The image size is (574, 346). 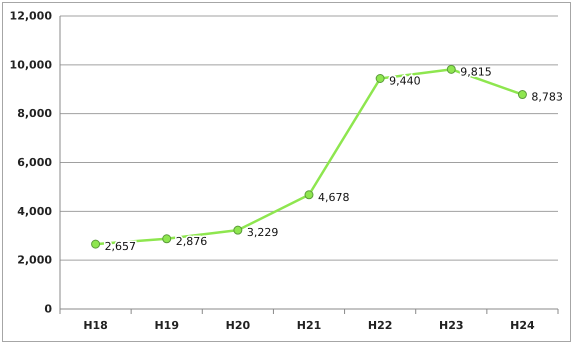 What do you see at coordinates (451, 325) in the screenshot?
I see `x-tick-label: H23` at bounding box center [451, 325].